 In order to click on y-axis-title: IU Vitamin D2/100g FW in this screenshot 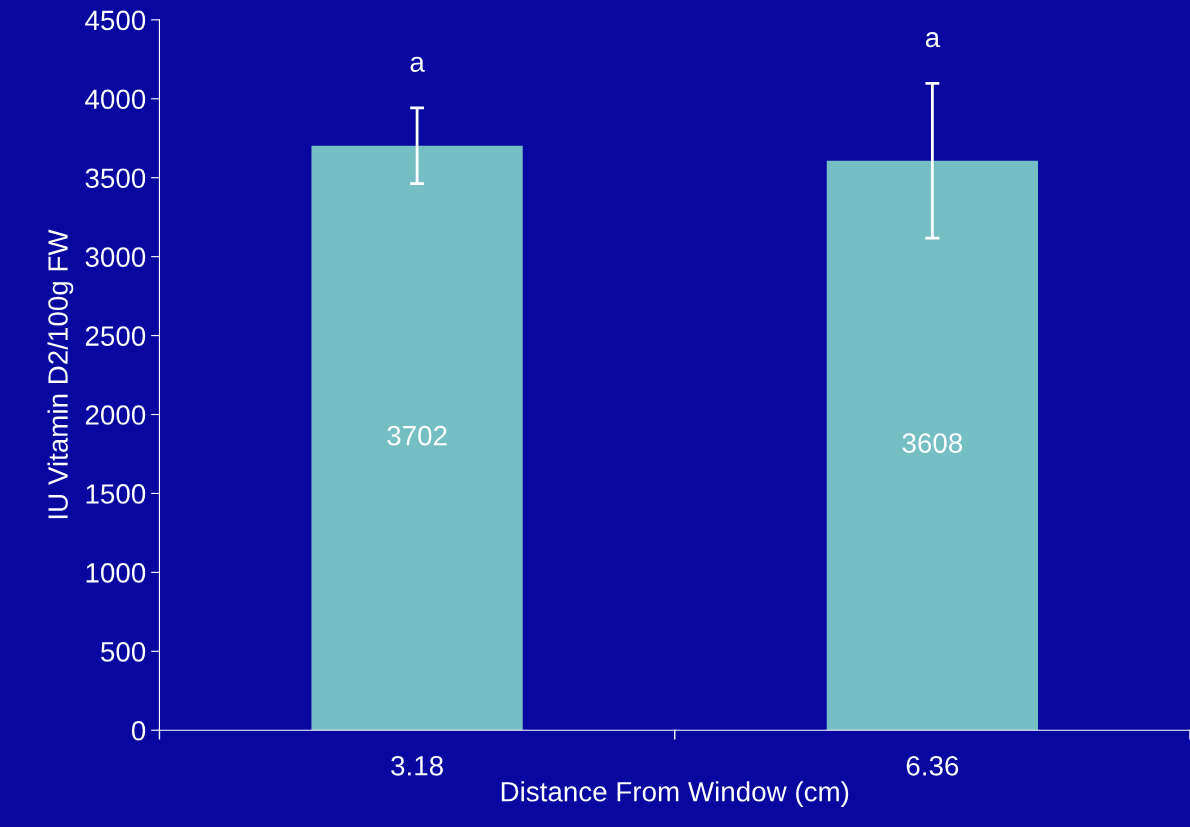, I will do `click(60, 374)`.